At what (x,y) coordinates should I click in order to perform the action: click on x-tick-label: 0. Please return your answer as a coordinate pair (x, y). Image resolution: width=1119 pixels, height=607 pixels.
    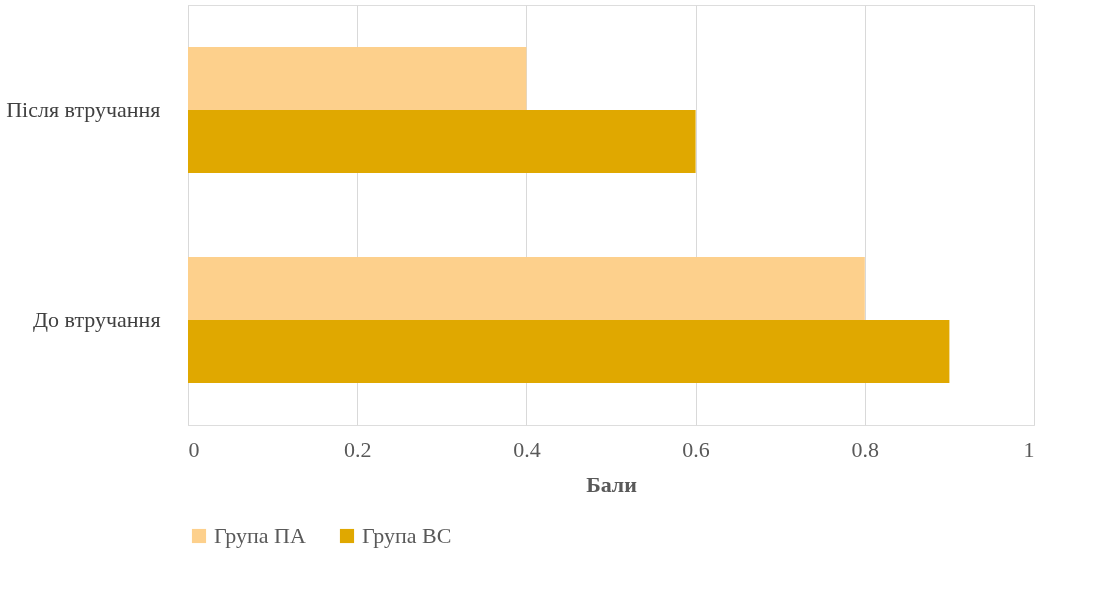
    Looking at the image, I should click on (194, 449).